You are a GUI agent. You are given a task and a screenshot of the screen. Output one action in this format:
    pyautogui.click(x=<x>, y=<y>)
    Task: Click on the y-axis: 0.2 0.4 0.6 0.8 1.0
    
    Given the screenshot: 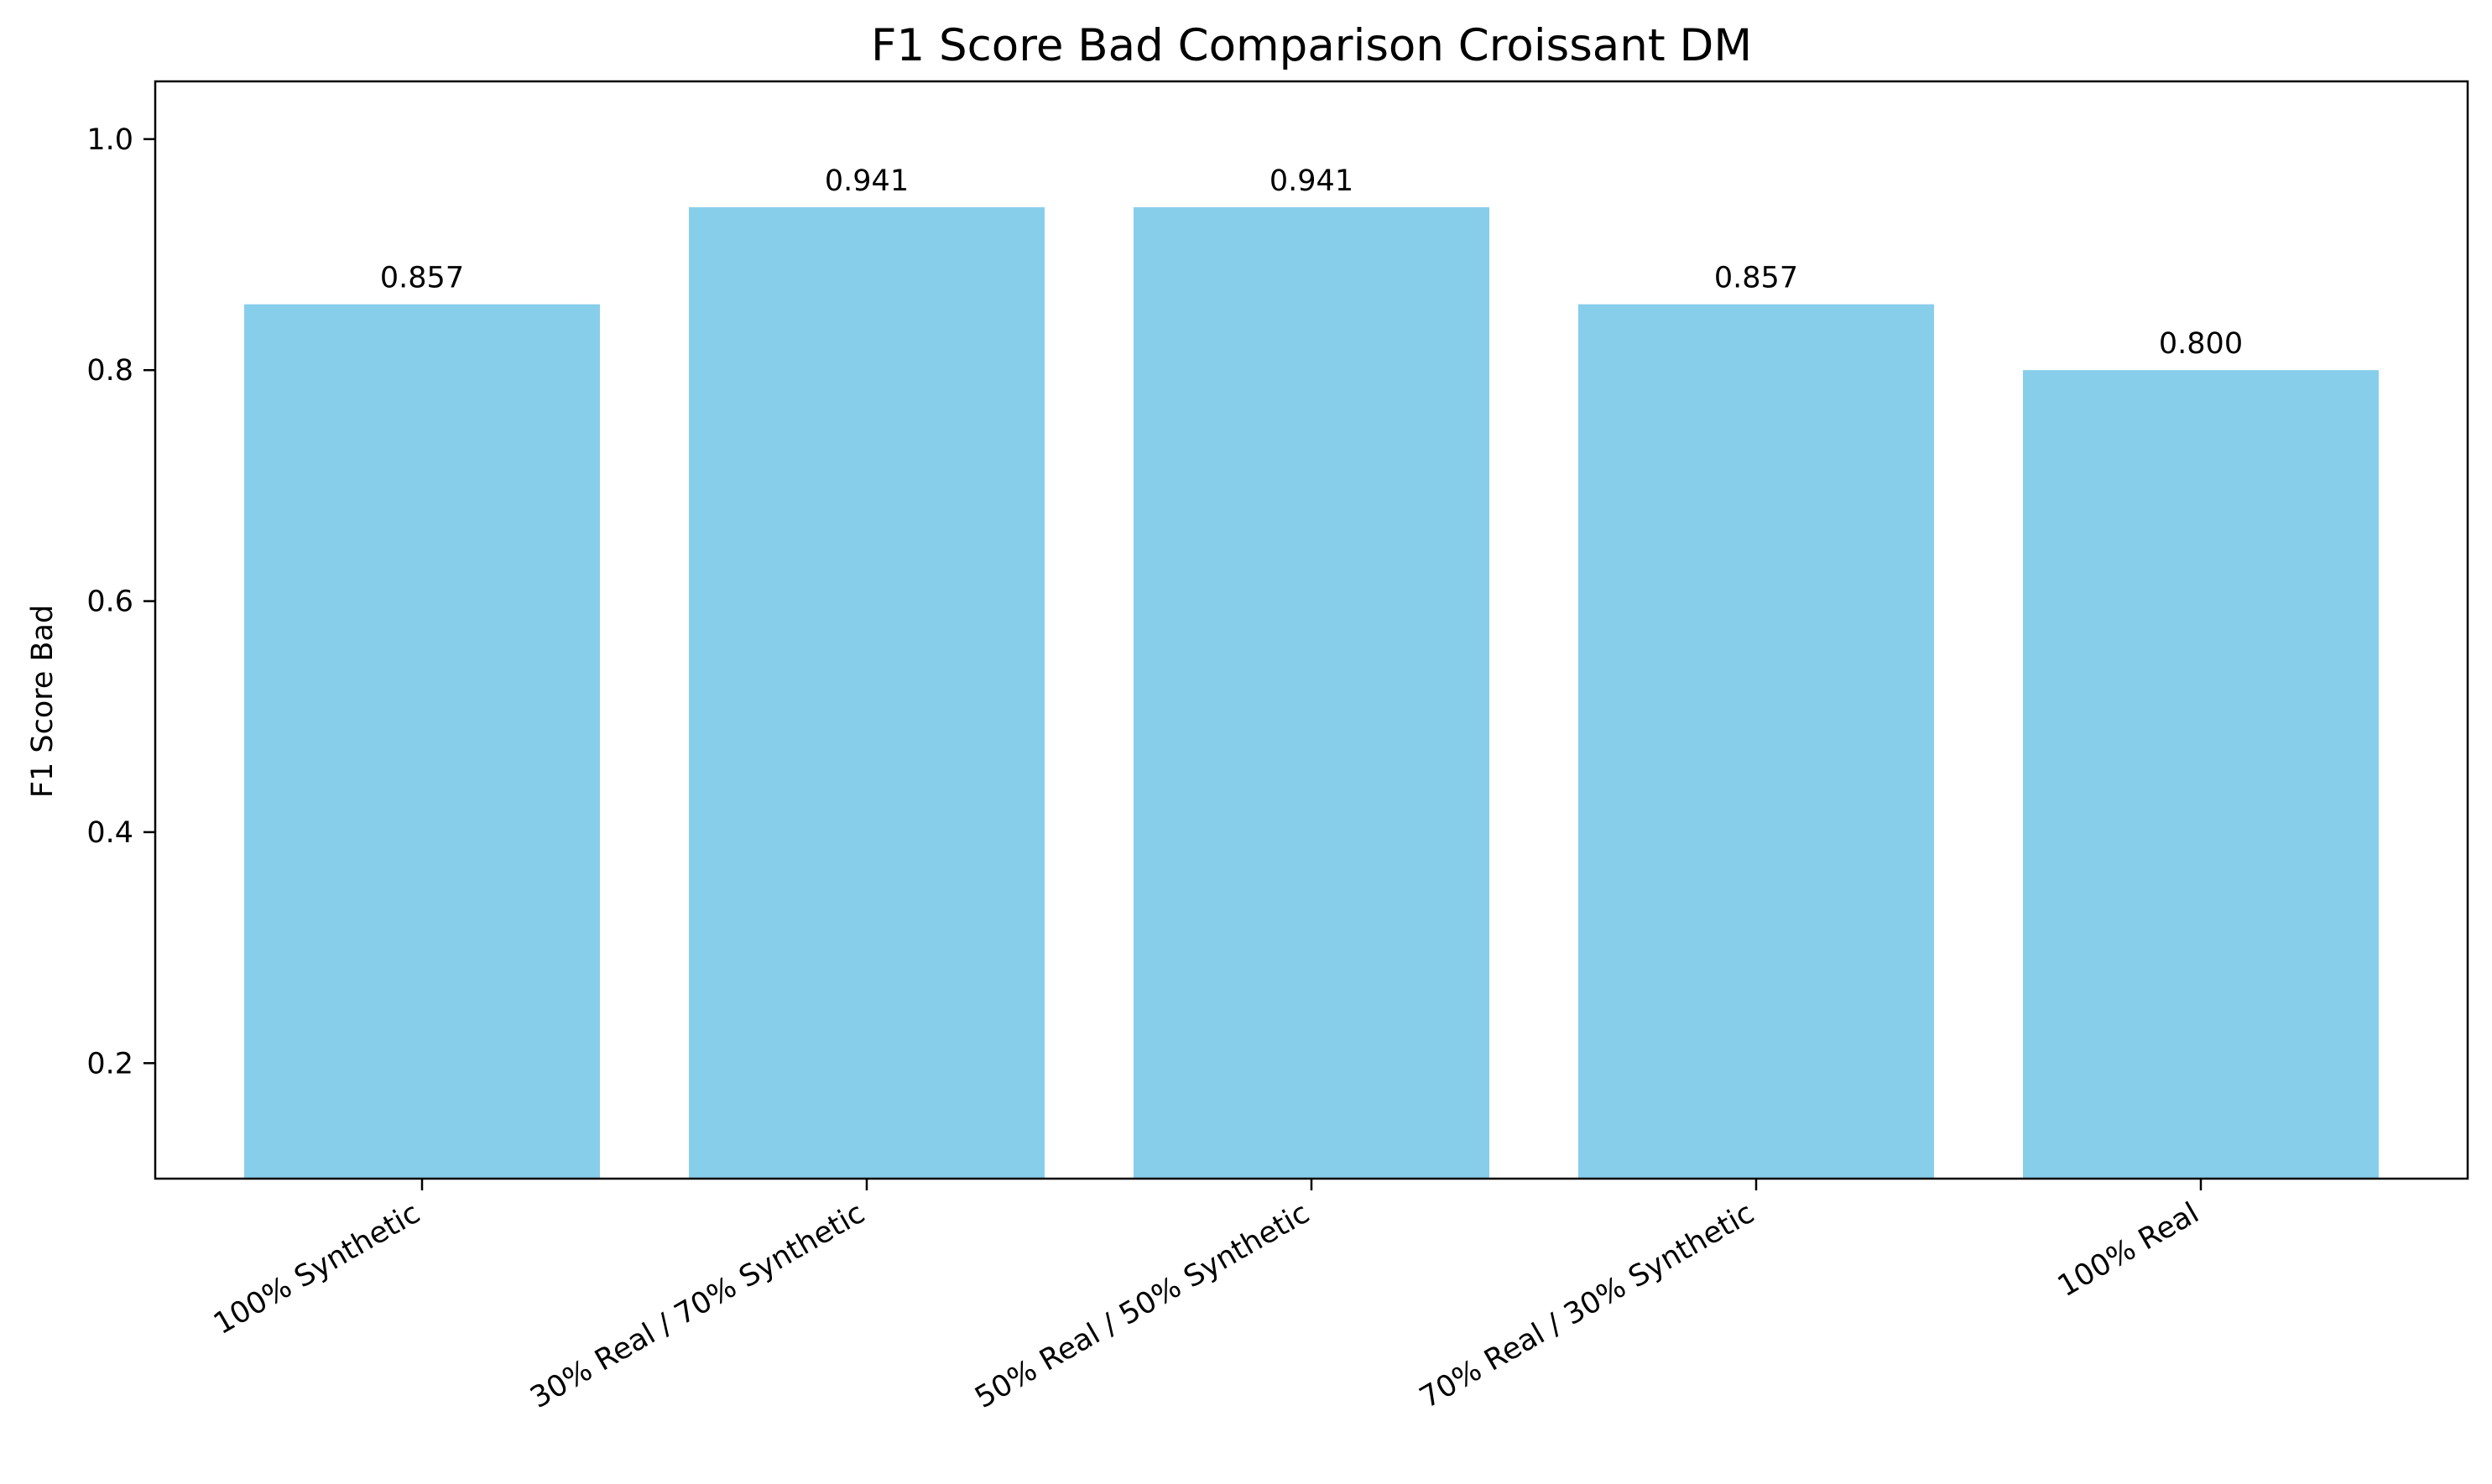 What is the action you would take?
    pyautogui.click(x=120, y=601)
    